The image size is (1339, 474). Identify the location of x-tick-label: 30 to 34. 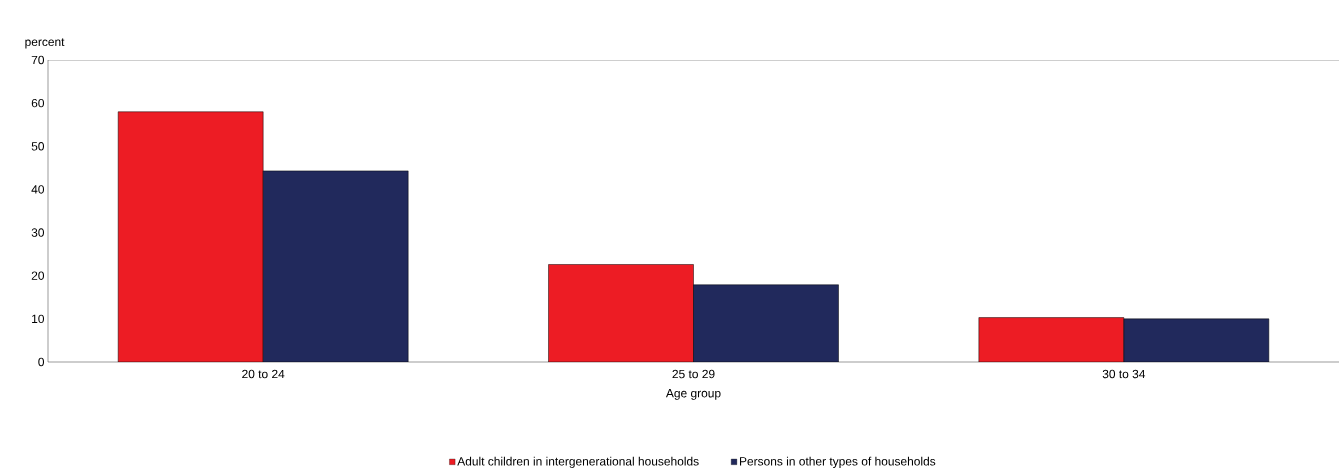
(1124, 374).